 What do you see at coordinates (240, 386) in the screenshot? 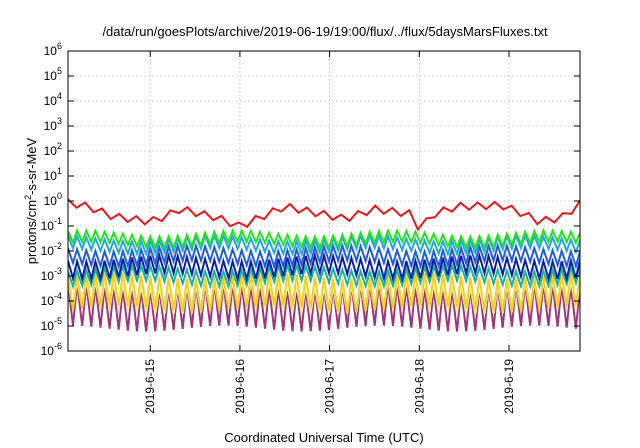
I see `x-tick-label: 2019-6-16` at bounding box center [240, 386].